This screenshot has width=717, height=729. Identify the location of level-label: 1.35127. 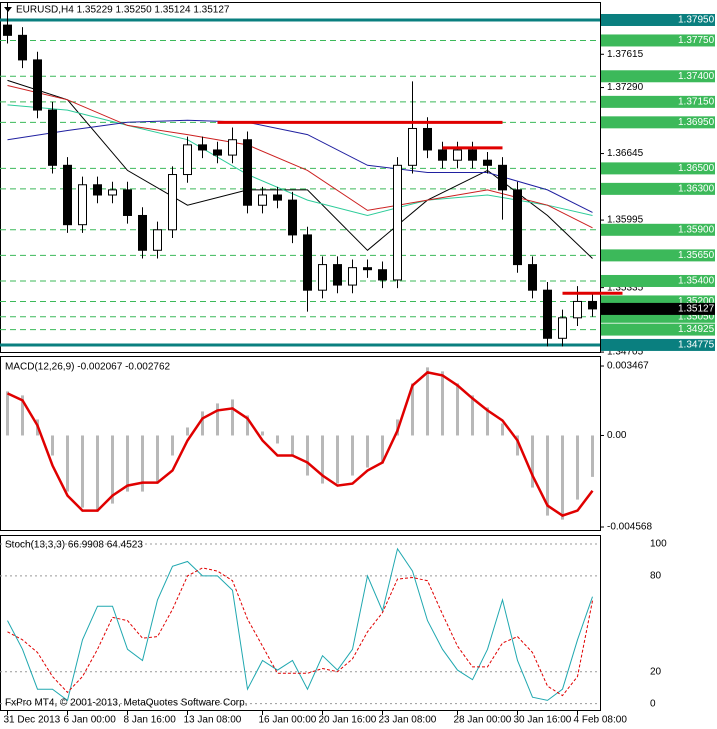
(696, 309).